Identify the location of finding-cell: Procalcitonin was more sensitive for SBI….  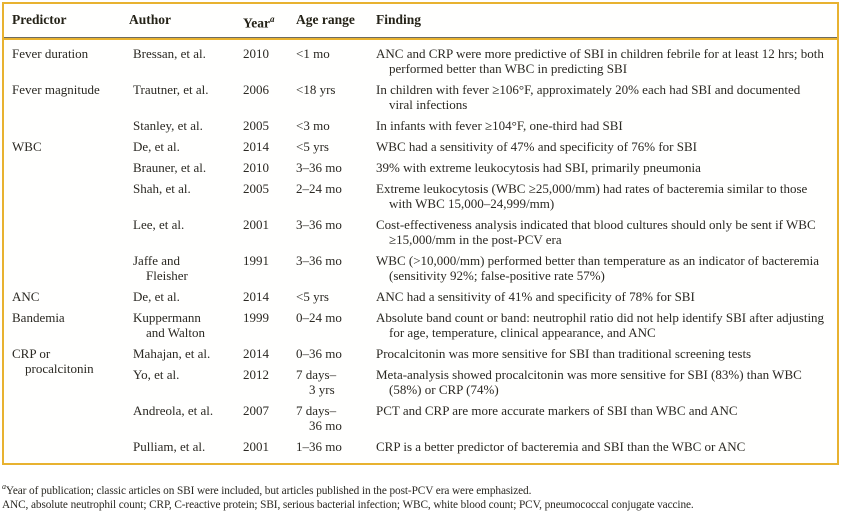
(564, 353).